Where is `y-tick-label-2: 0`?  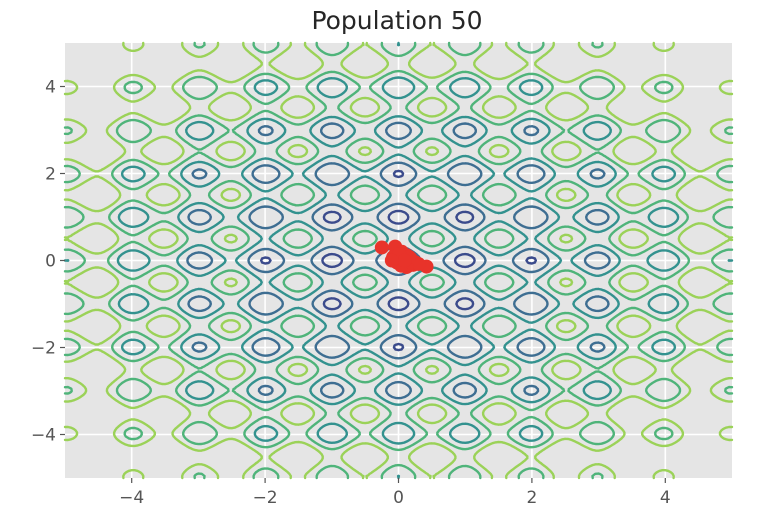
y-tick-label-2: 0 is located at coordinates (50, 262).